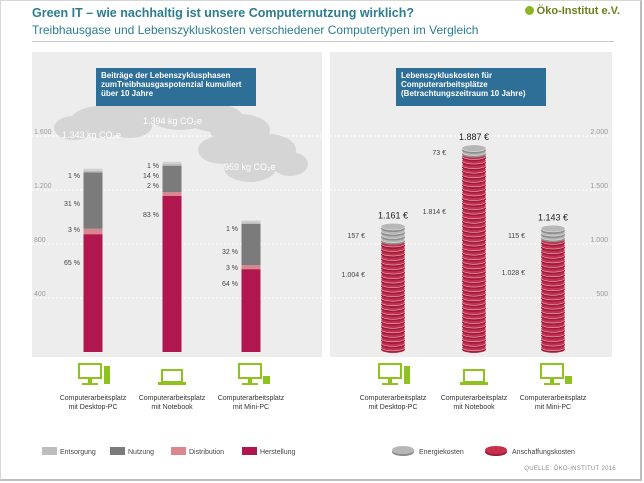  What do you see at coordinates (278, 452) in the screenshot?
I see `legend-label: Herstellung` at bounding box center [278, 452].